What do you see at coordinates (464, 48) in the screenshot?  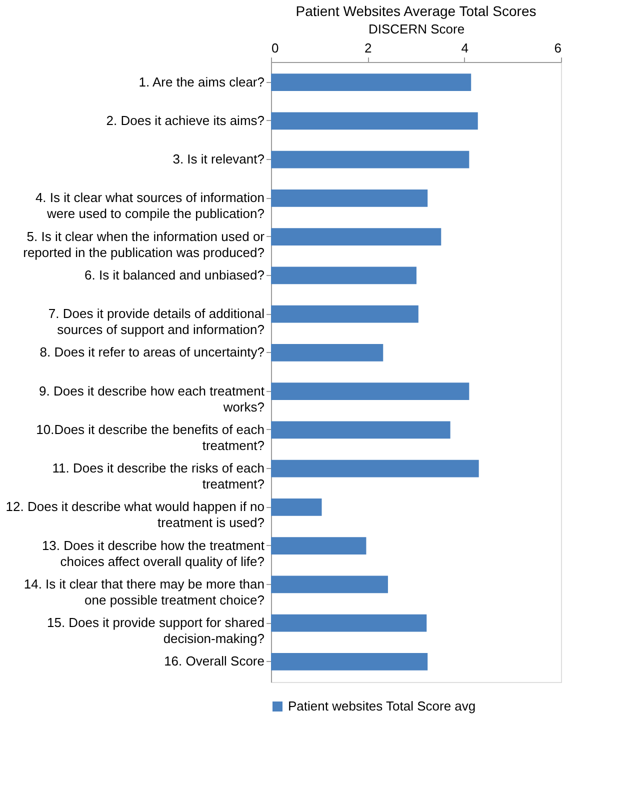 I see `x-tick-label: 4` at bounding box center [464, 48].